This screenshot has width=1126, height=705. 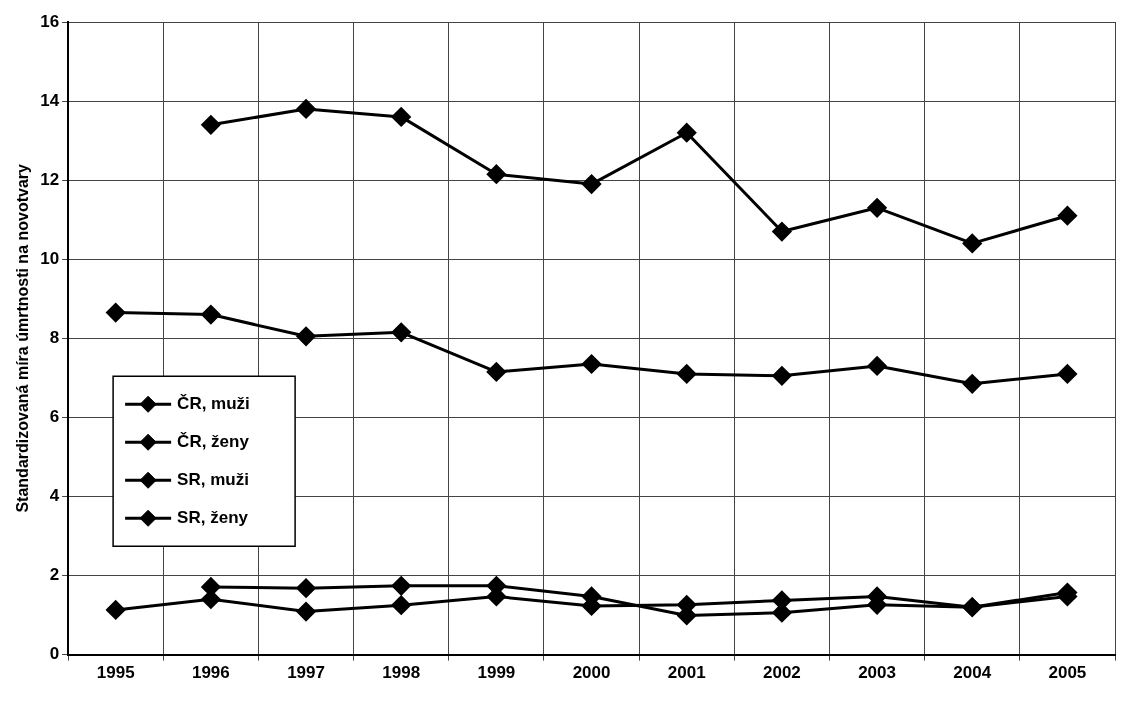 I want to click on x-tick-label: 2000, so click(x=591, y=673).